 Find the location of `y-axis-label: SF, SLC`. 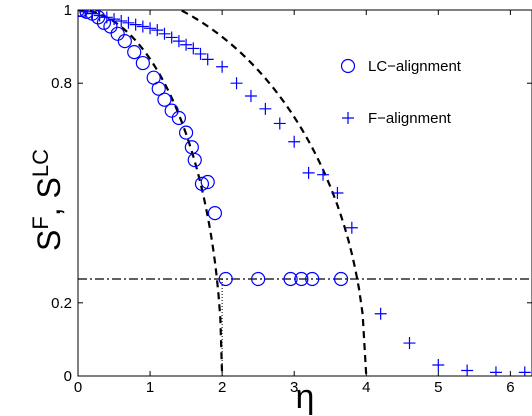

y-axis-label: SF, SLC is located at coordinates (47, 200).